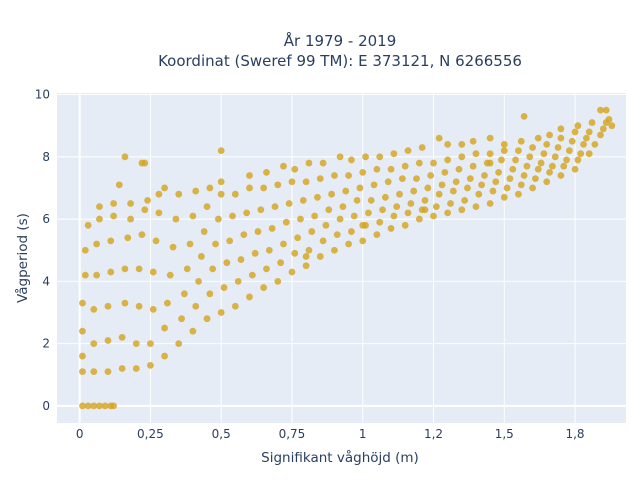  Describe the element at coordinates (150, 434) in the screenshot. I see `x-tick-label: 0,25` at that location.